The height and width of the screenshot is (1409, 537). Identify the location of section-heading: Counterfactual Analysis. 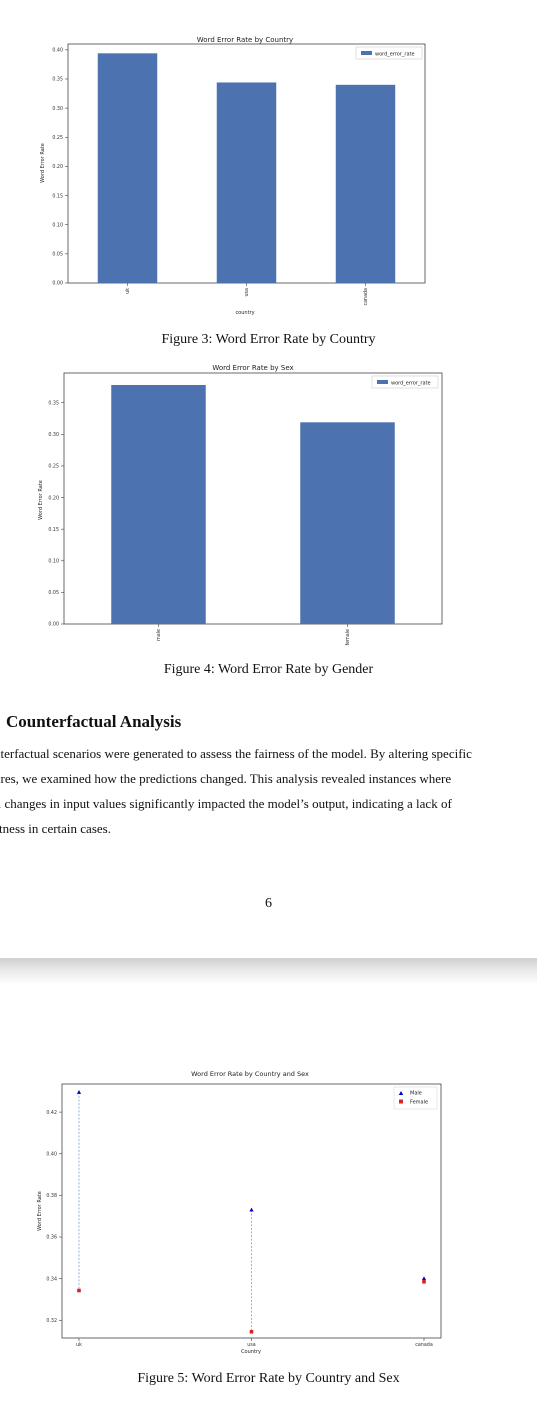
(94, 721).